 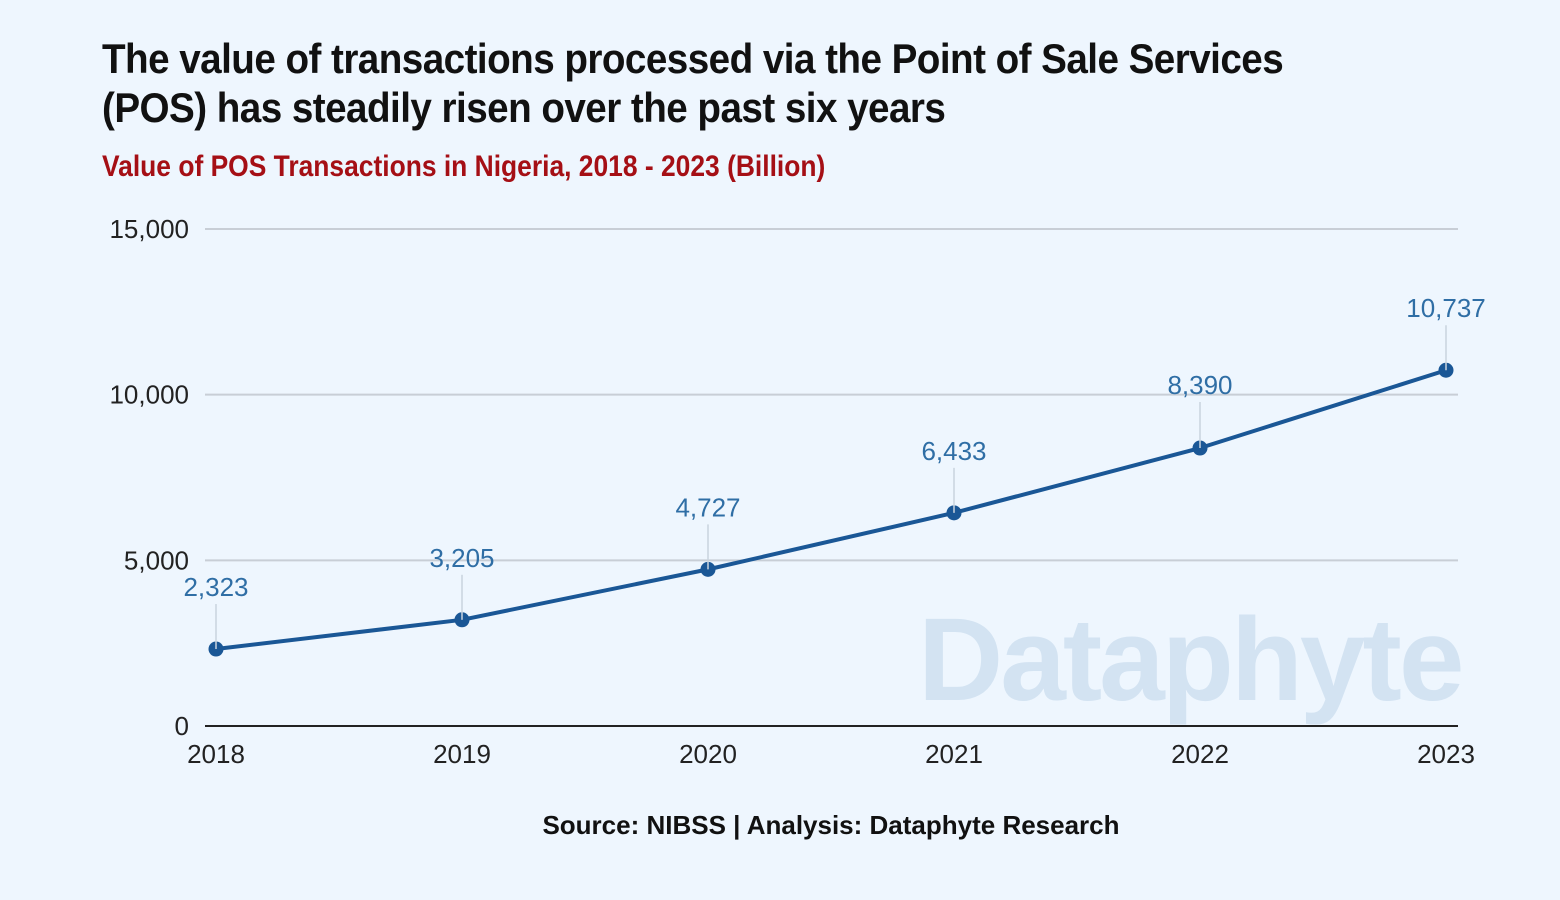 What do you see at coordinates (953, 451) in the screenshot?
I see `data-label: 6,433` at bounding box center [953, 451].